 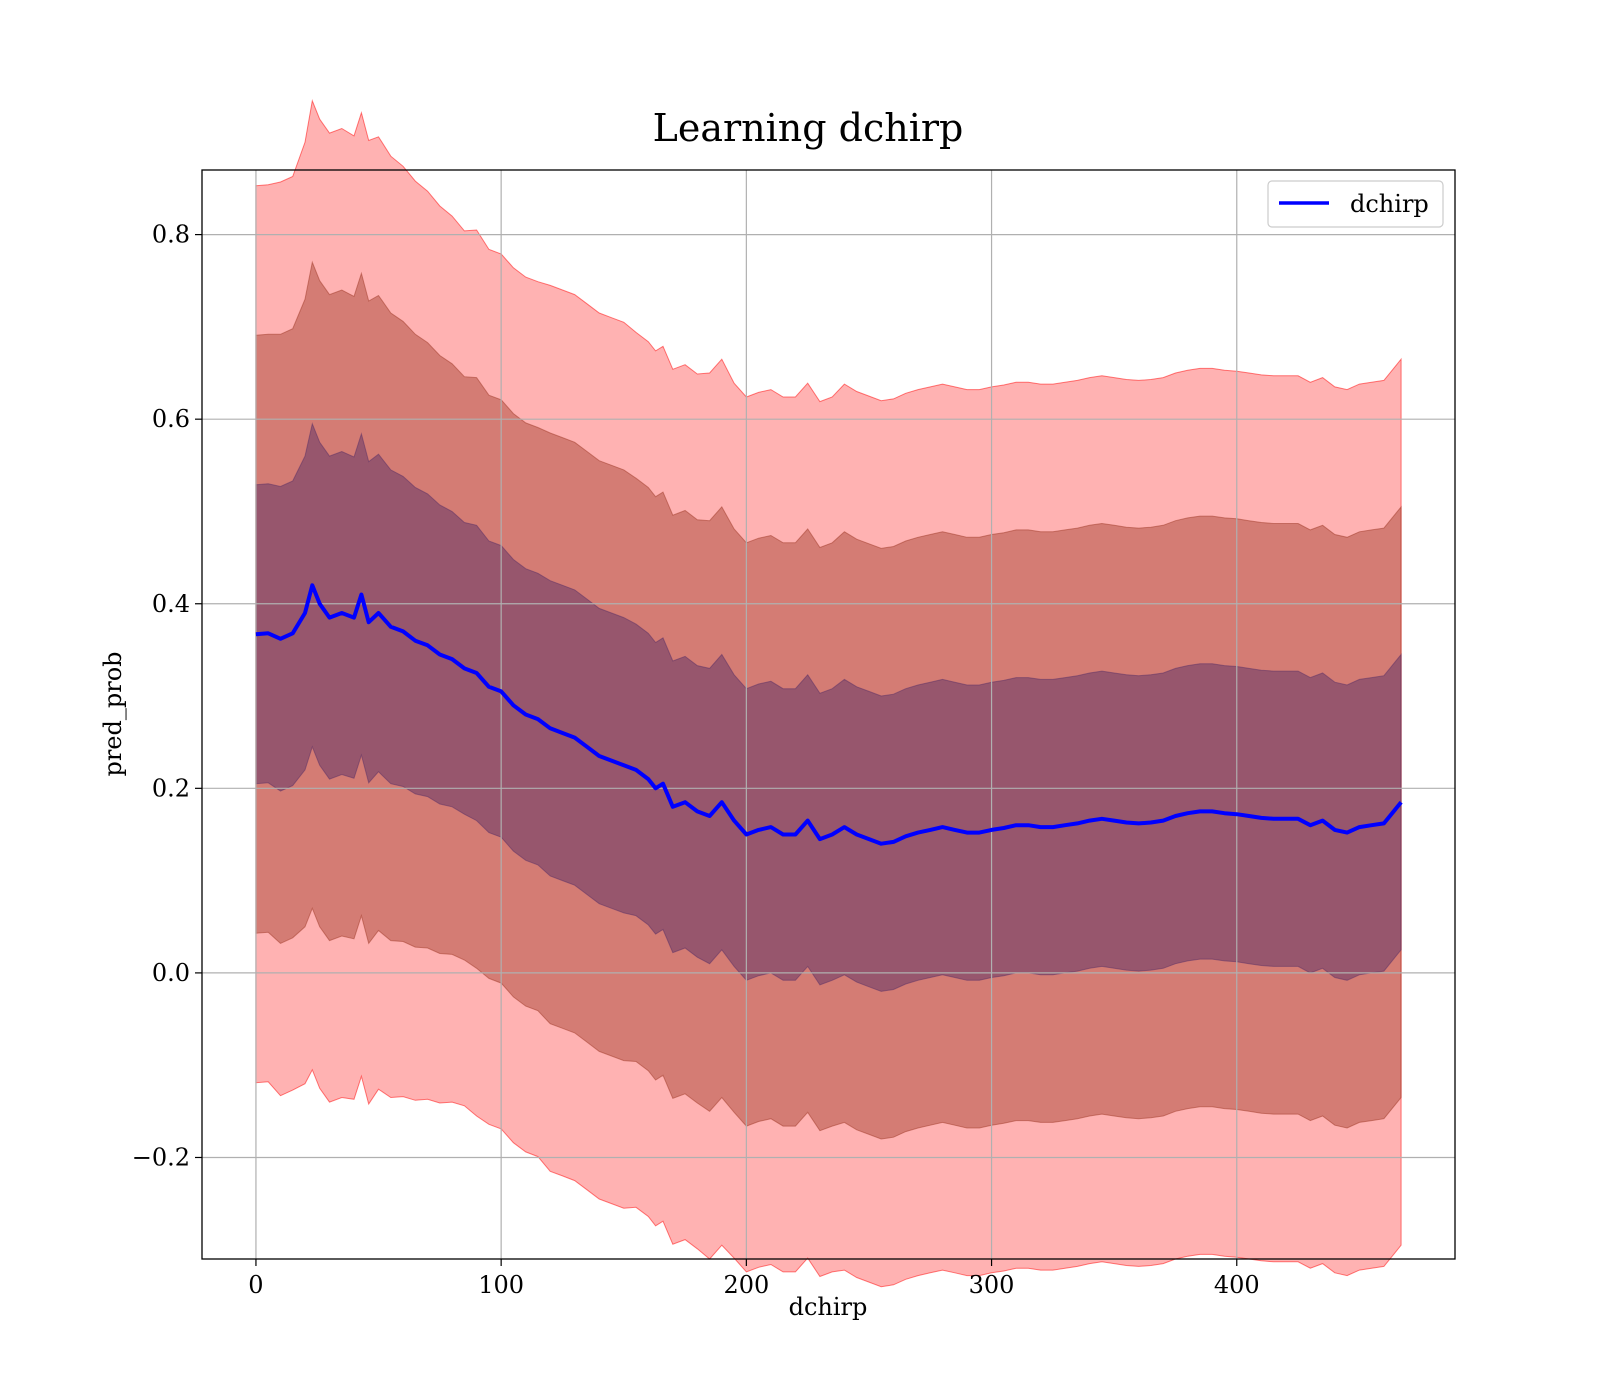 I want to click on y-tick-label: −0.2, so click(x=161, y=1157).